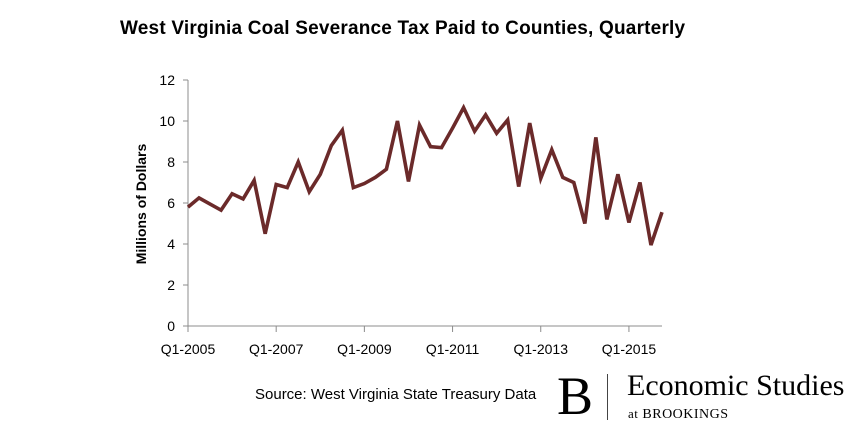 This screenshot has height=439, width=861. I want to click on y-tick-label: 10, so click(167, 121).